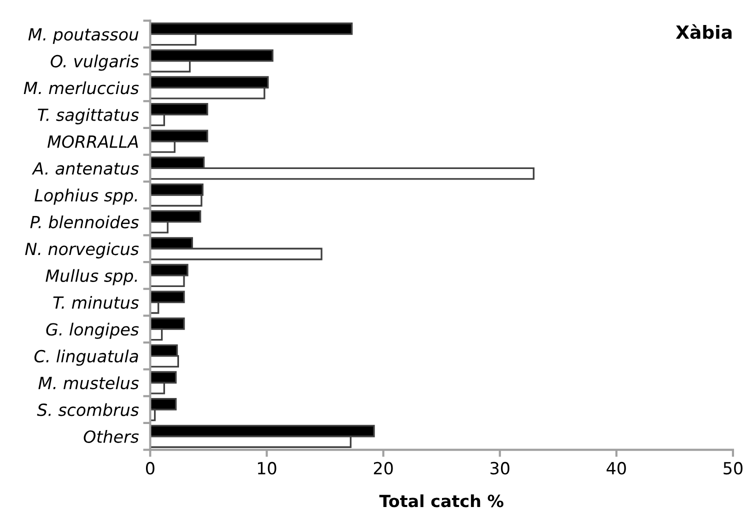  I want to click on chart-title: Xàbia, so click(704, 31).